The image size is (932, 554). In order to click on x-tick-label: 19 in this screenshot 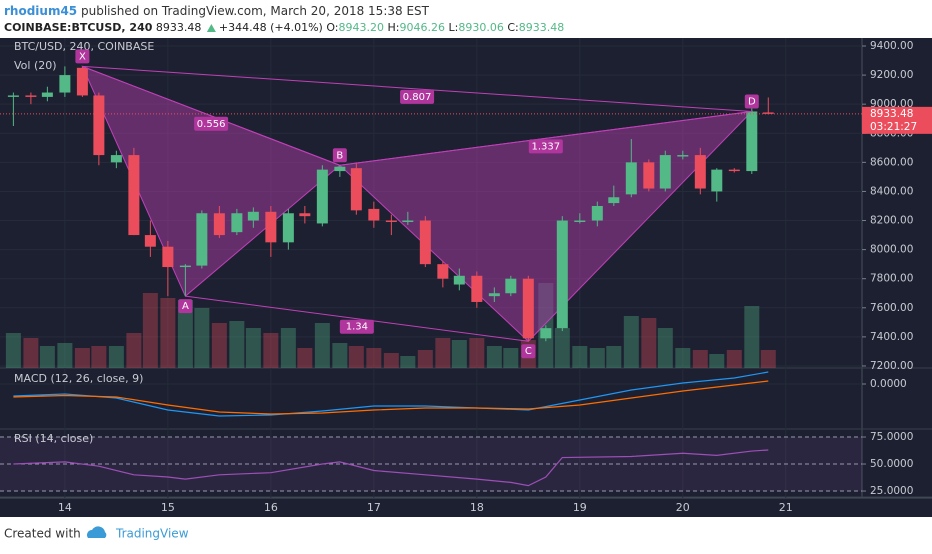, I will do `click(580, 507)`.